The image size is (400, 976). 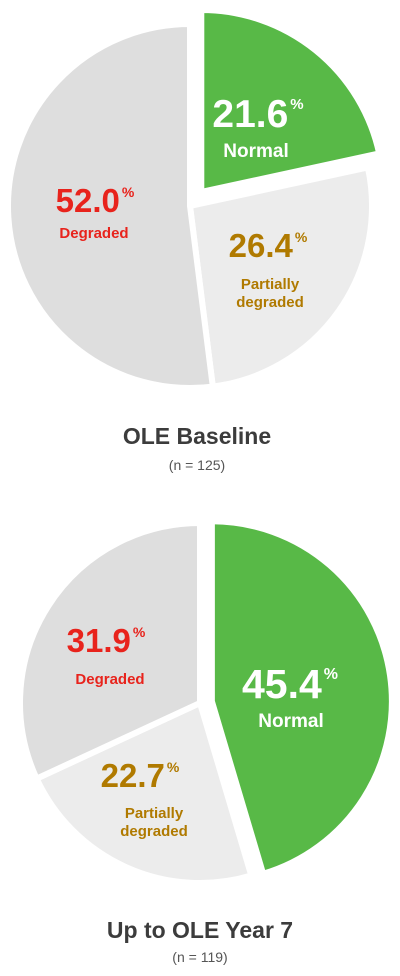 I want to click on chart-sample-size-ole-baseline: (n = 125), so click(x=197, y=465).